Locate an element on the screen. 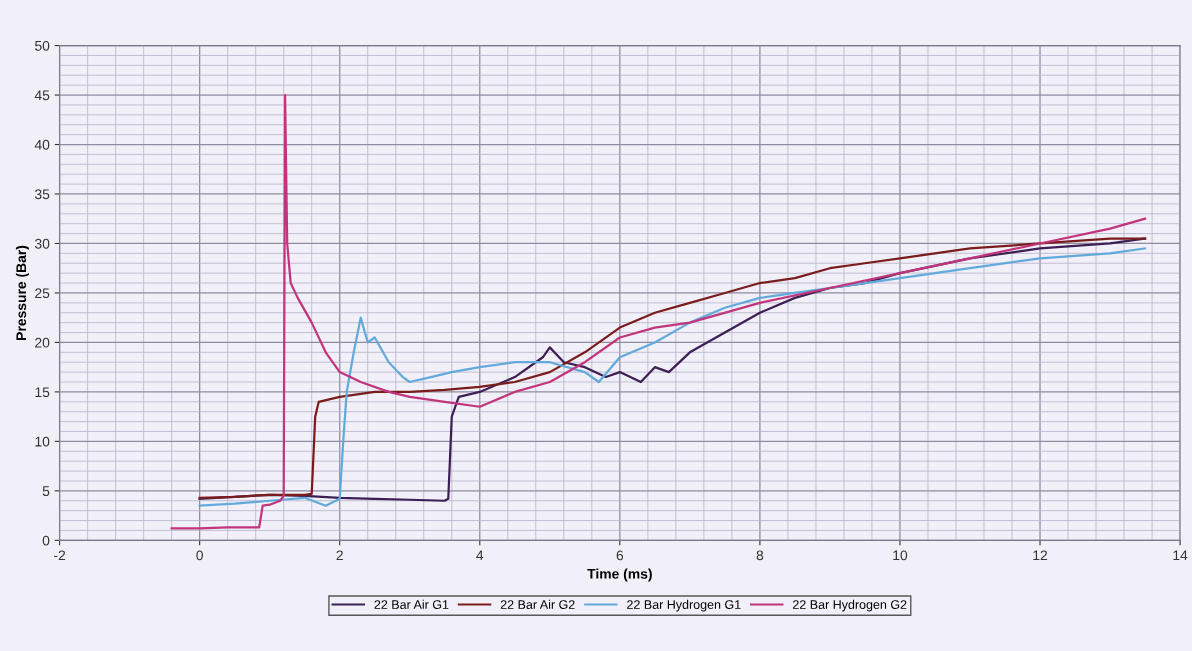 This screenshot has width=1192, height=651. x-tick-label: 12 is located at coordinates (1040, 555).